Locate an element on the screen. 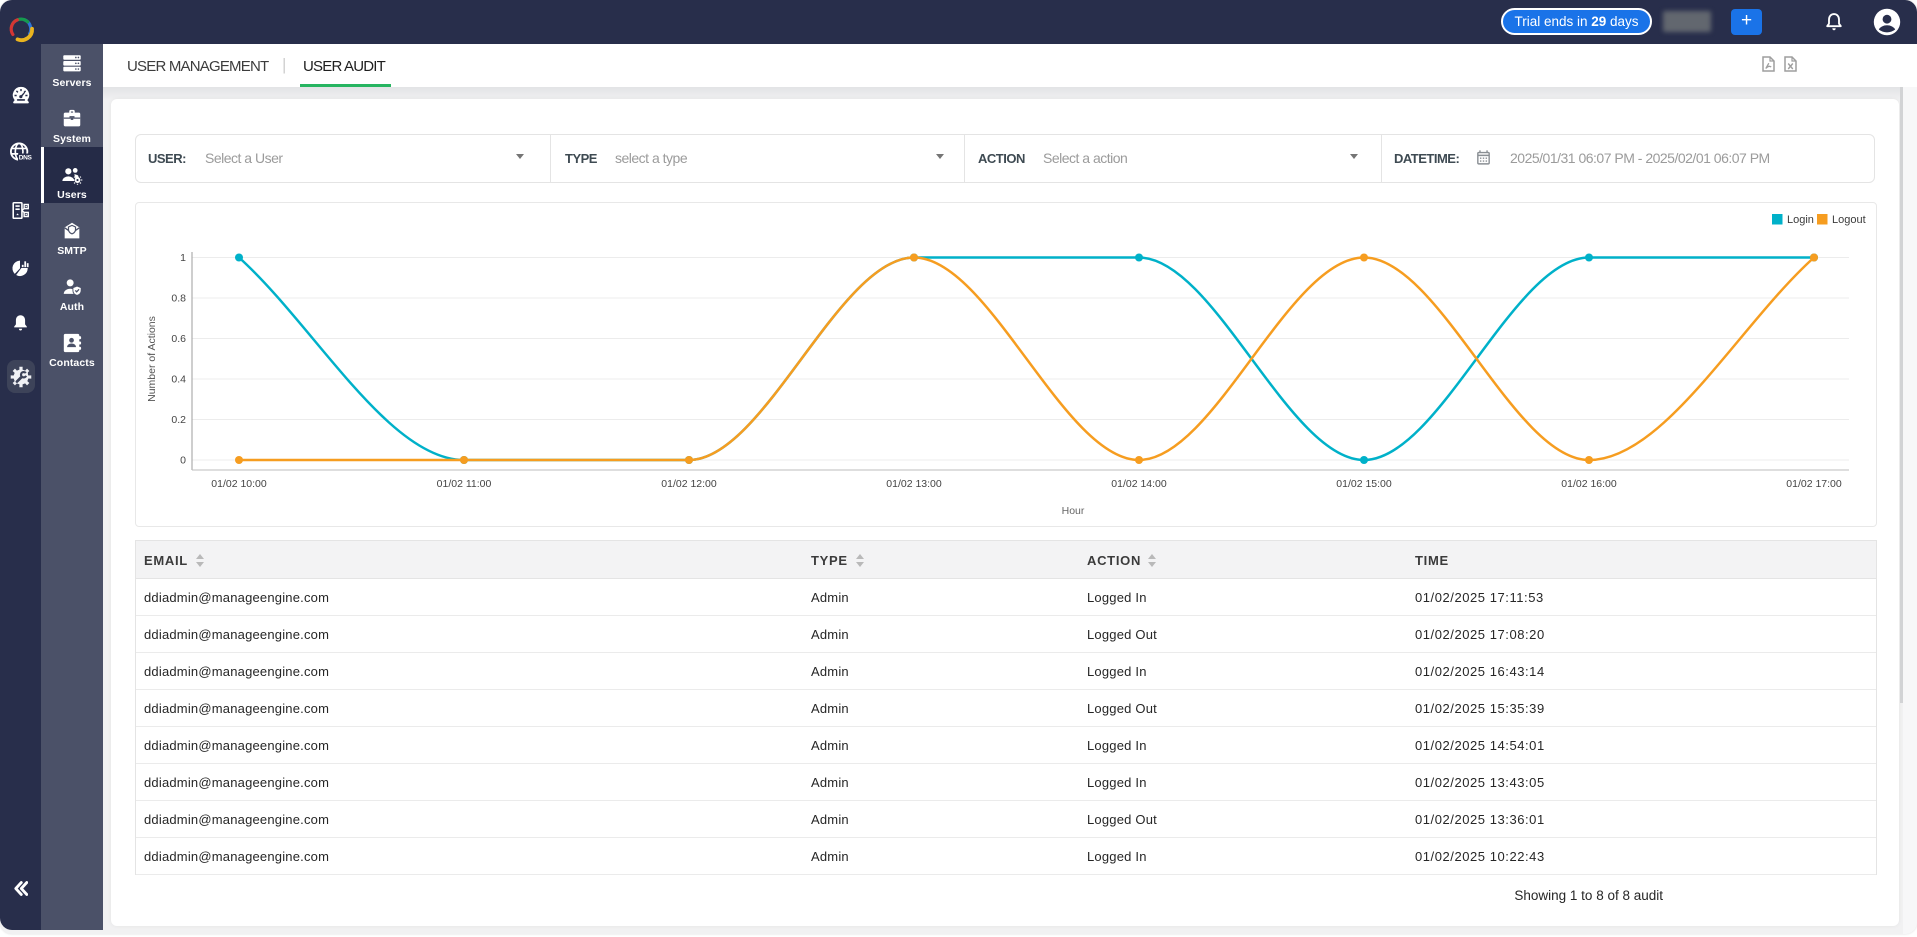 This screenshot has width=1917, height=937. svg-text: 0.4 is located at coordinates (178, 380).